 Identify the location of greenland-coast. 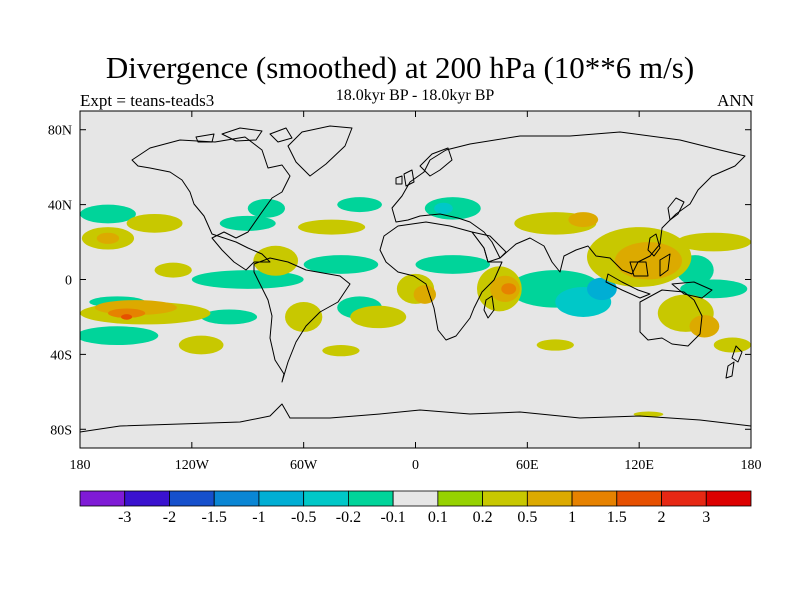
(320, 151).